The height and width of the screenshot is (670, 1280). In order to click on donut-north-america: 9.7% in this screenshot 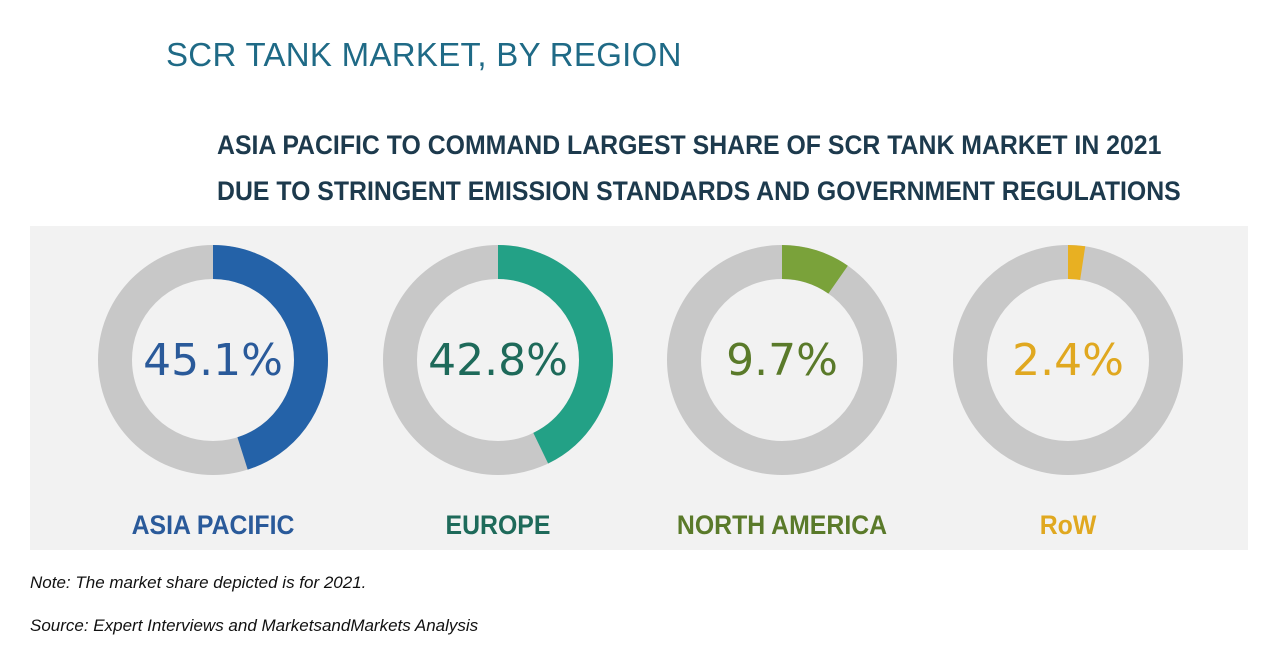, I will do `click(782, 360)`.